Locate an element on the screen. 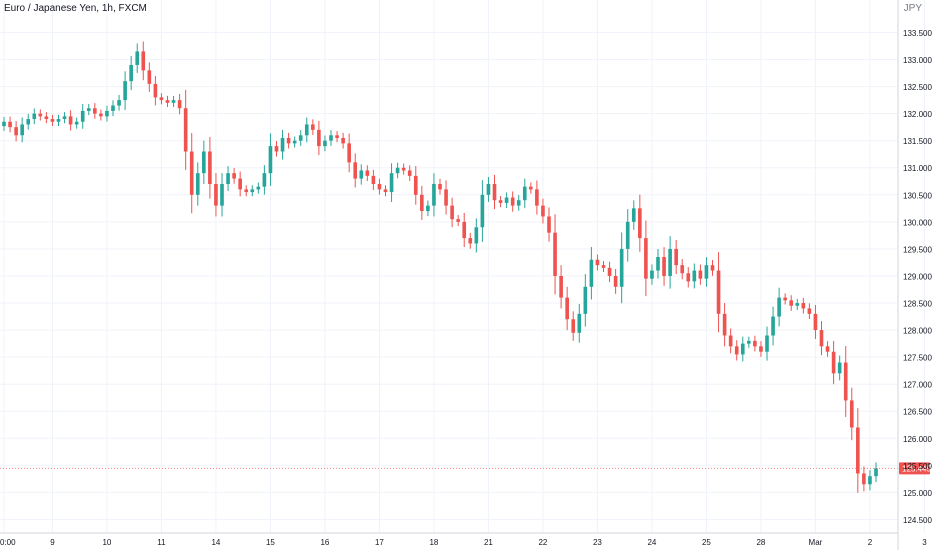 This screenshot has width=932, height=555. y-tick-label: 129.000 is located at coordinates (917, 276).